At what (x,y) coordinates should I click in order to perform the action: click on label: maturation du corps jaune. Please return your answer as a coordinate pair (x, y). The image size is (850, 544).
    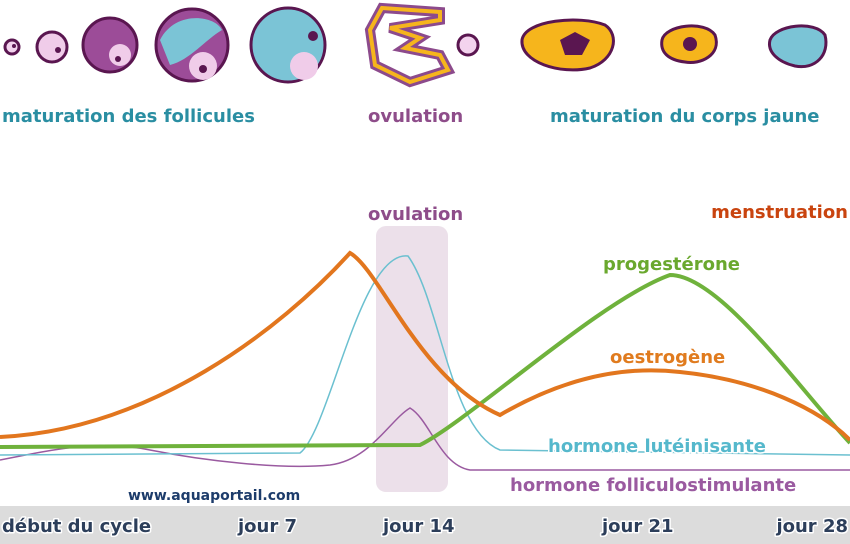
    Looking at the image, I should click on (684, 116).